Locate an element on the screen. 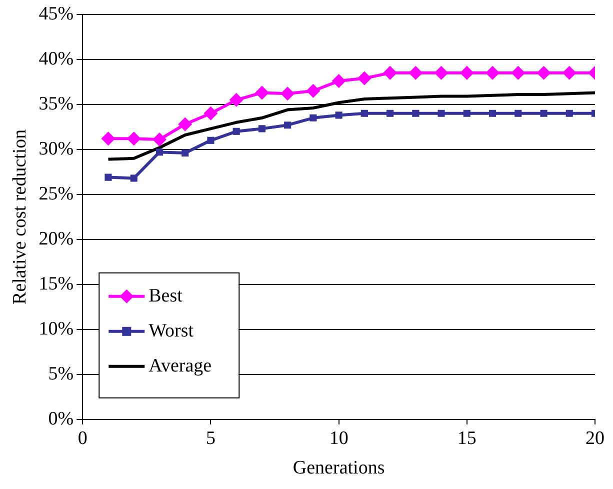  x-tick-label: 10 is located at coordinates (338, 438).